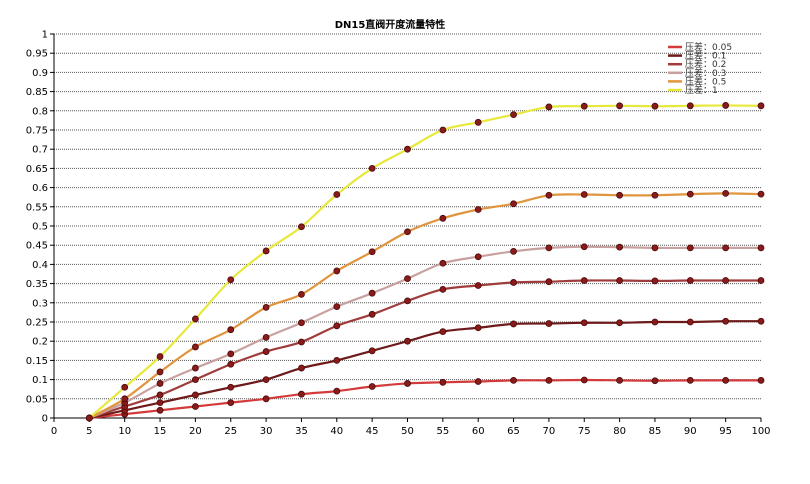  What do you see at coordinates (195, 431) in the screenshot?
I see `x-tick-label: 20` at bounding box center [195, 431].